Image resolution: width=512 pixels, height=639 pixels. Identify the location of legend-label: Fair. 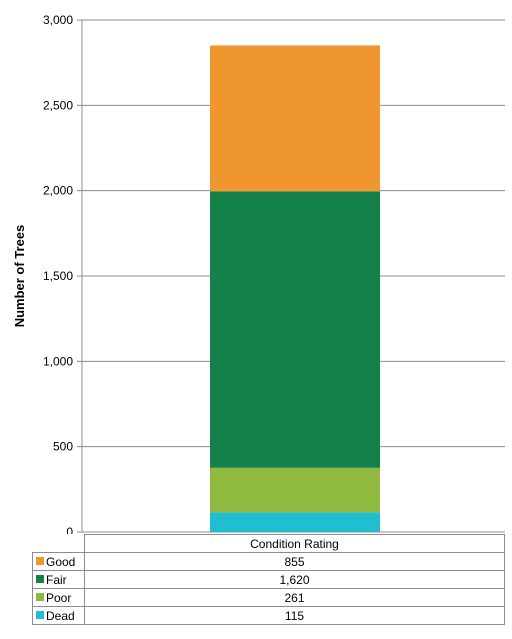
(56, 579).